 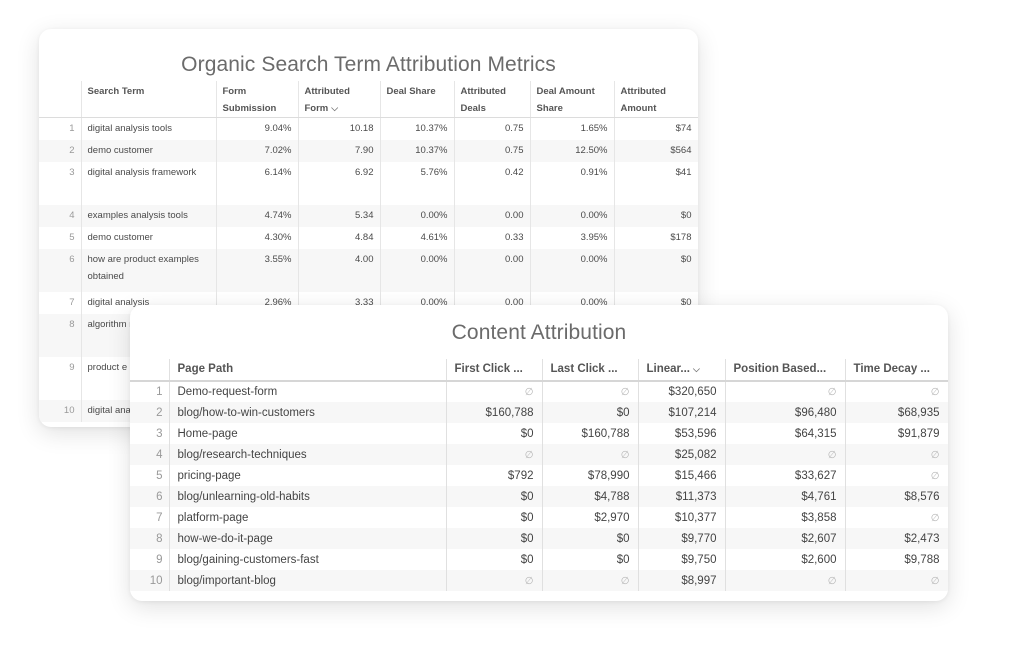 I want to click on cell-deal_amt_share: 12.50%, so click(x=572, y=151).